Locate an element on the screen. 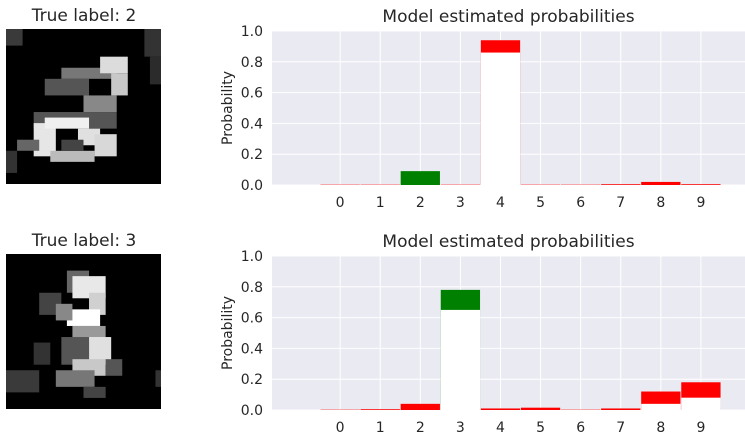  handwritten-digit-two-image is located at coordinates (83, 106).